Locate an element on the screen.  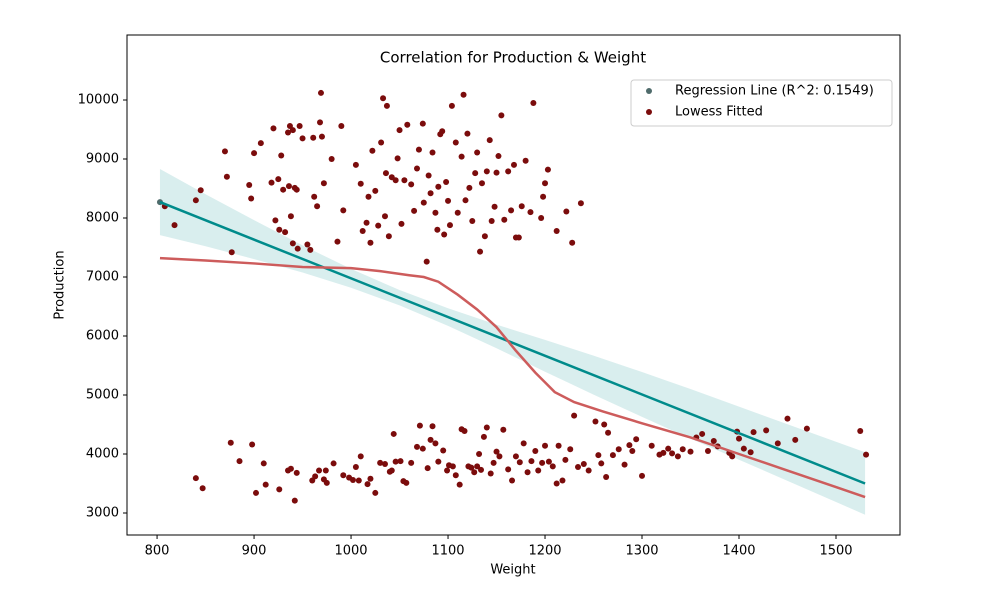
y-tick-label: 4000 is located at coordinates (102, 453).